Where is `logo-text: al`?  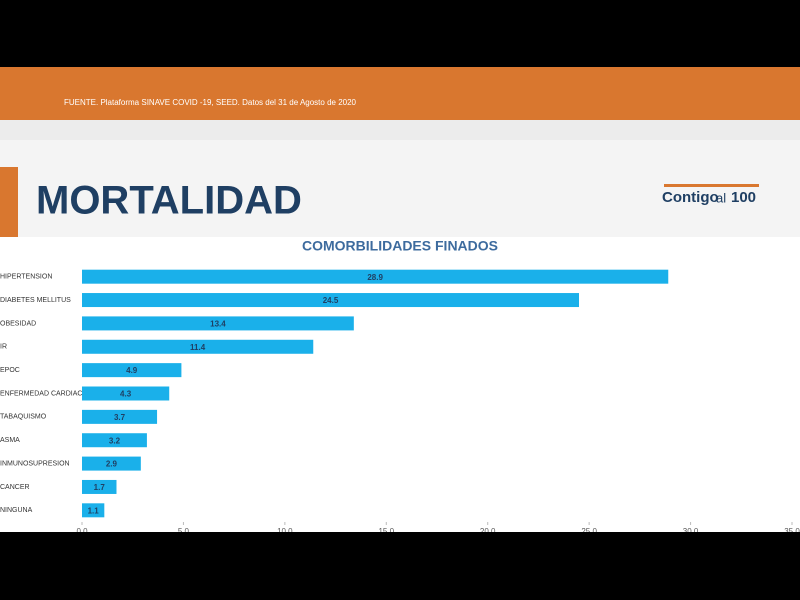
logo-text: al is located at coordinates (721, 197).